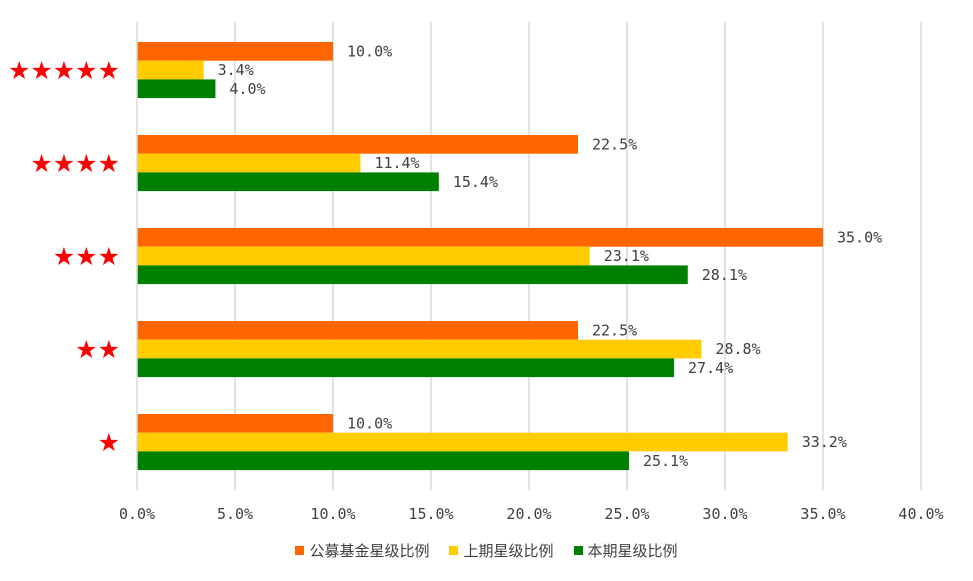 The width and height of the screenshot is (973, 581). I want to click on data-label: 23.1%, so click(626, 256).